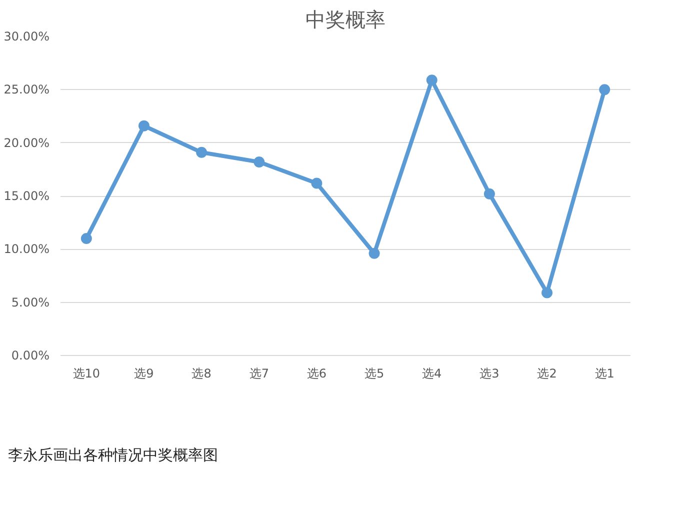 This screenshot has width=692, height=509. Describe the element at coordinates (27, 249) in the screenshot. I see `y-tick-label: 10.00%` at that location.